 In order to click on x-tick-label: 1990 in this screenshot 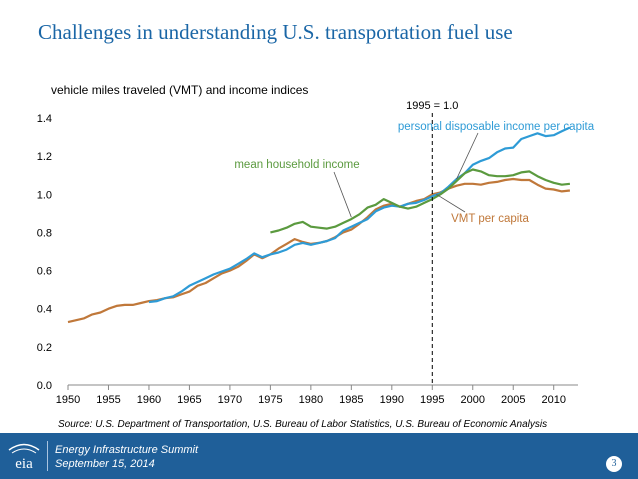, I will do `click(392, 400)`.